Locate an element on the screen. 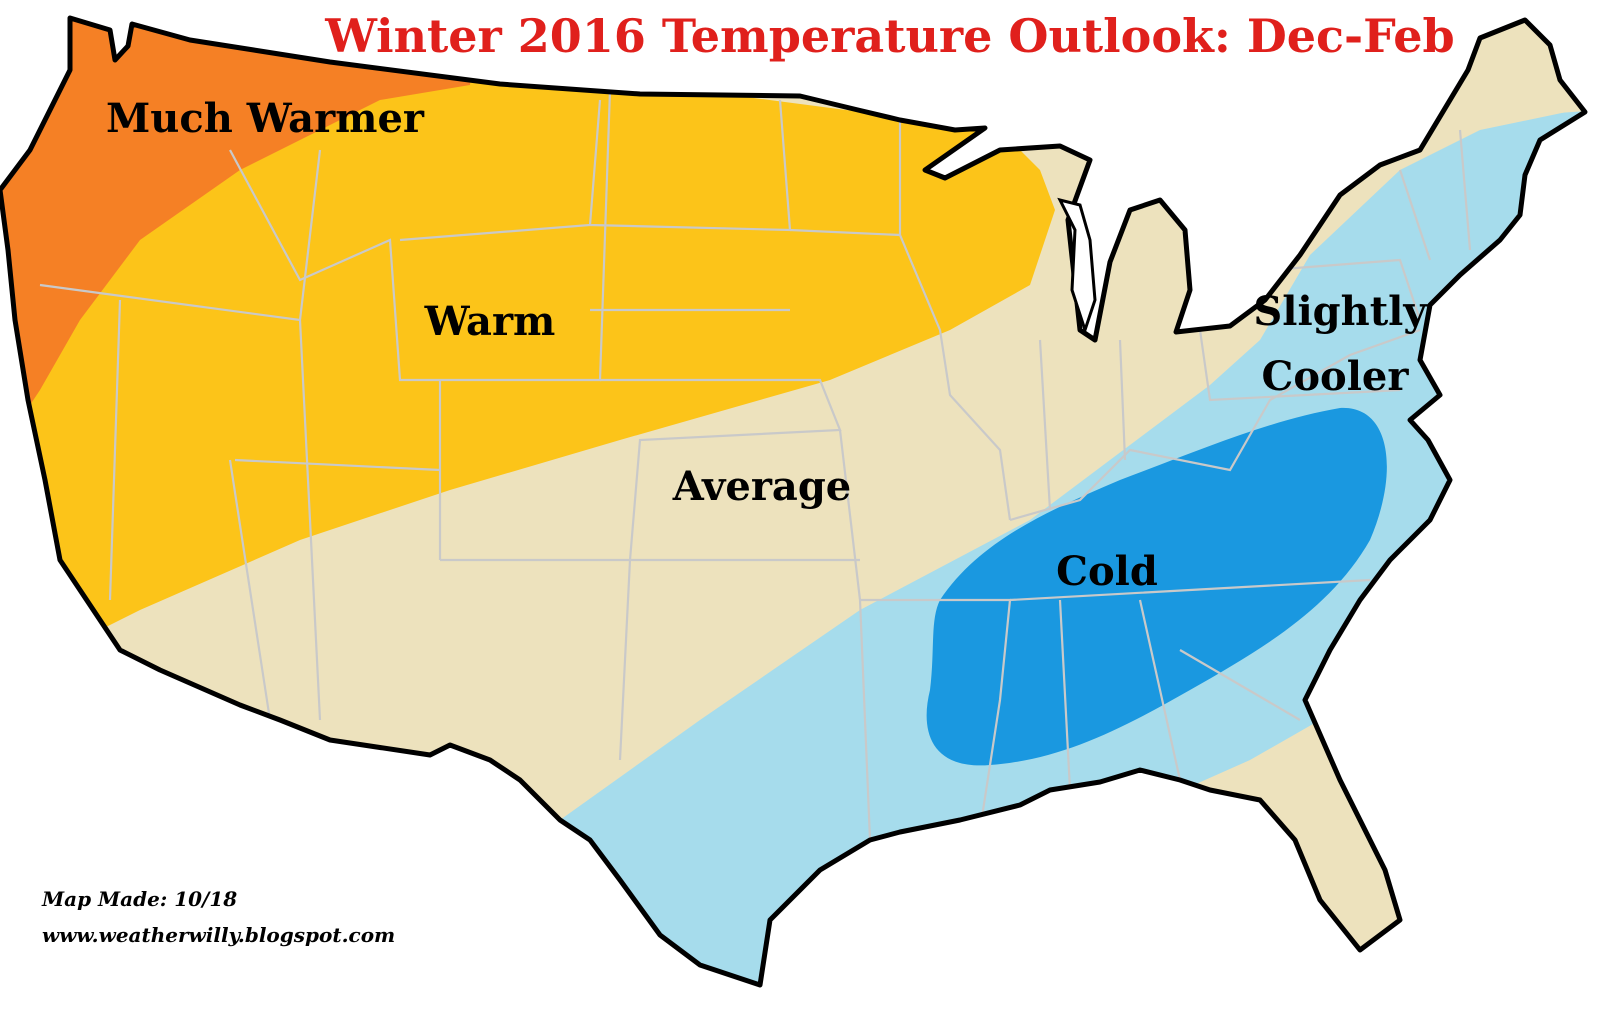 The width and height of the screenshot is (1600, 1009). label-cold: Cold is located at coordinates (1107, 571).